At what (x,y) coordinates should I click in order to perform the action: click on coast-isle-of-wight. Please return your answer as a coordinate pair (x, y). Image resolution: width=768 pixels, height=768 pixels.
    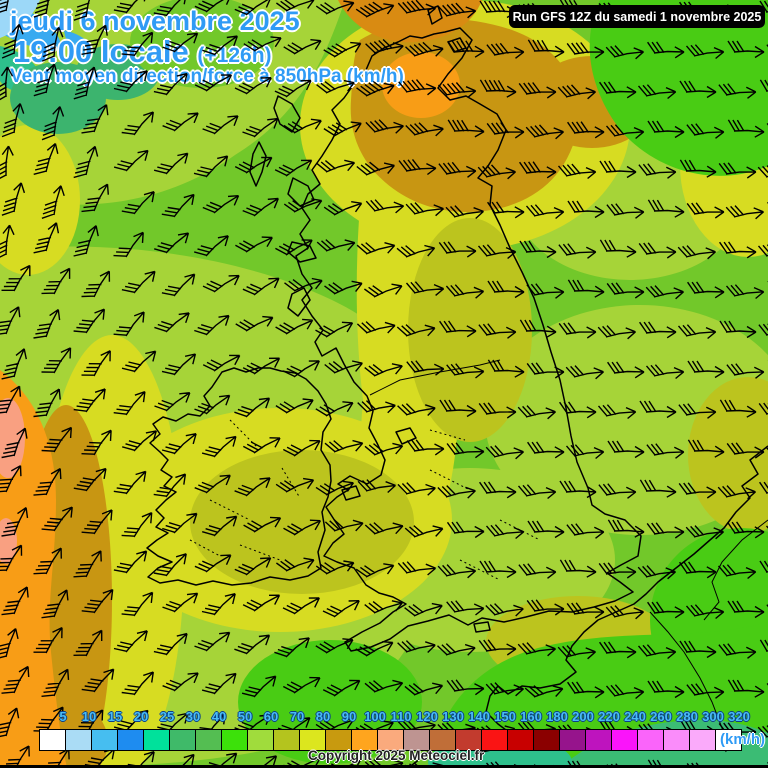
    Looking at the image, I should click on (482, 627).